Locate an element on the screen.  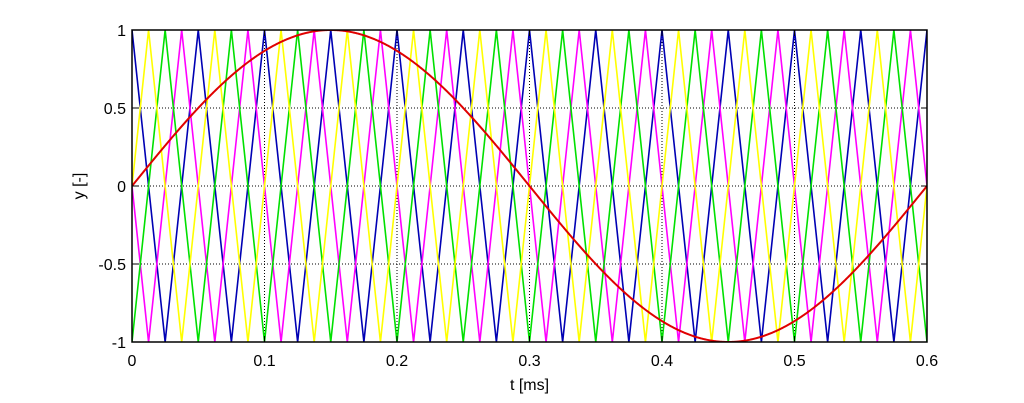
y-axis-title: y [-] is located at coordinates (79, 186).